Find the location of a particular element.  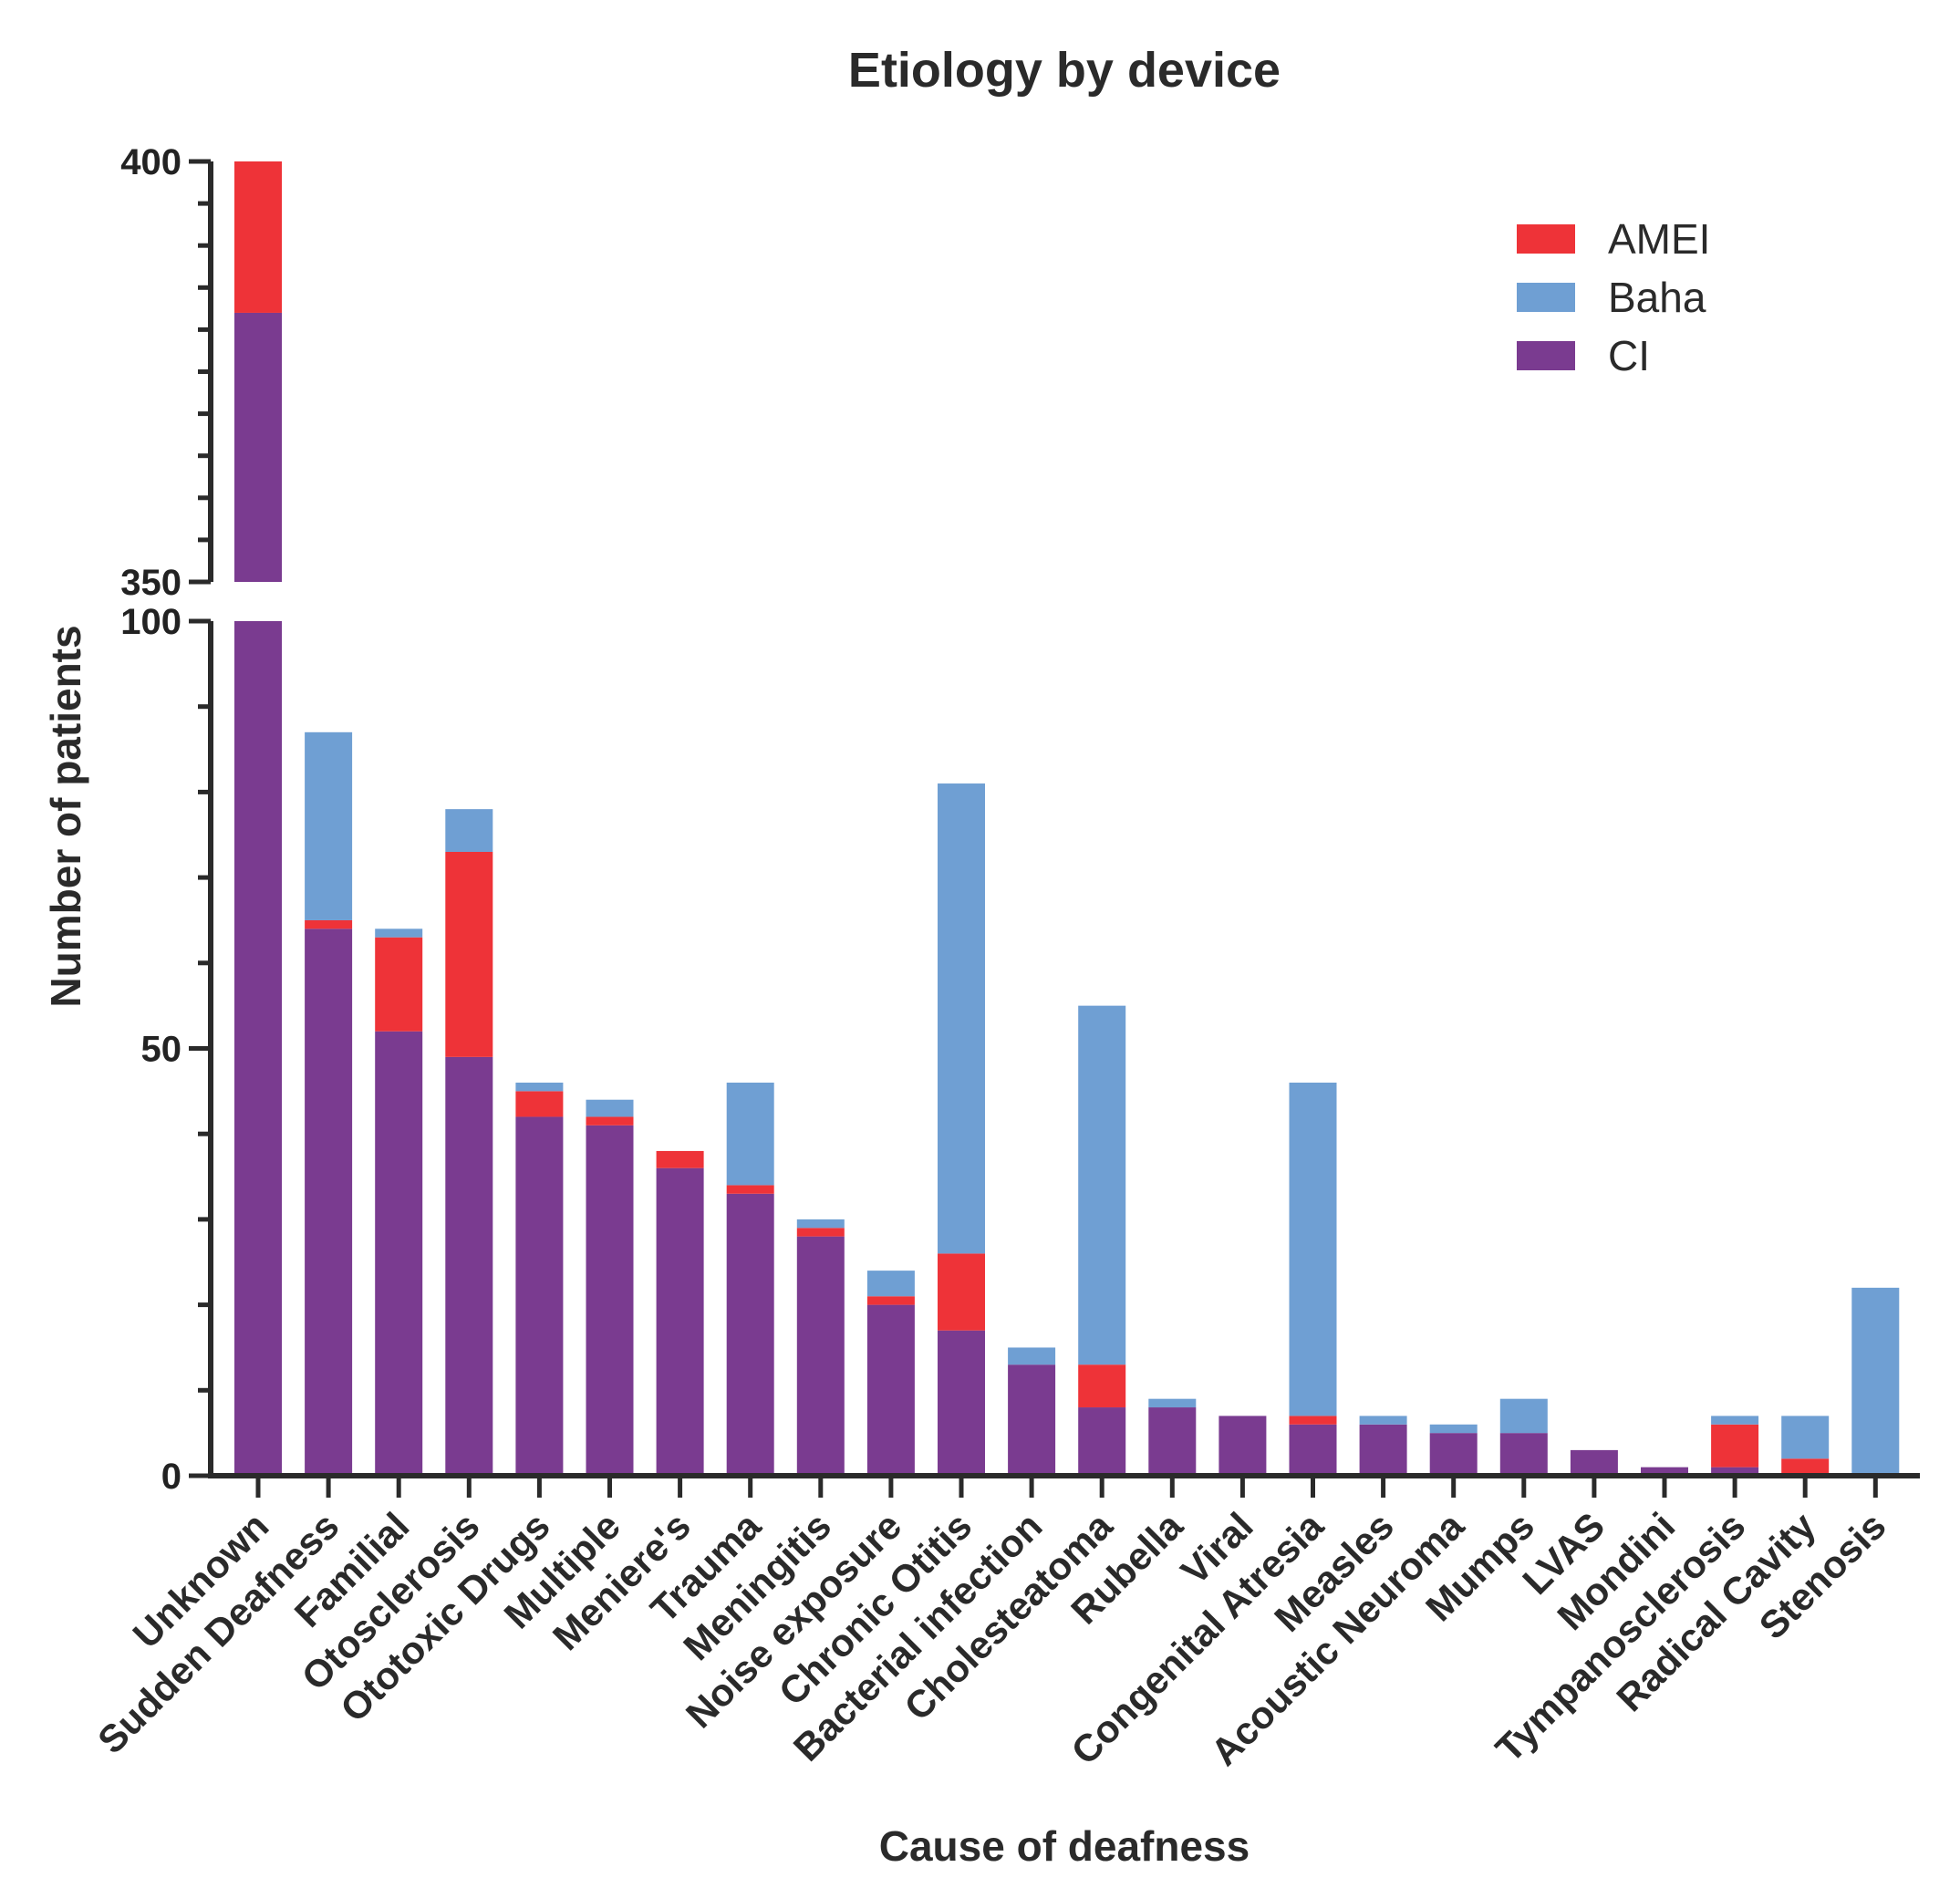

bar-ci-lvas is located at coordinates (1594, 1462).